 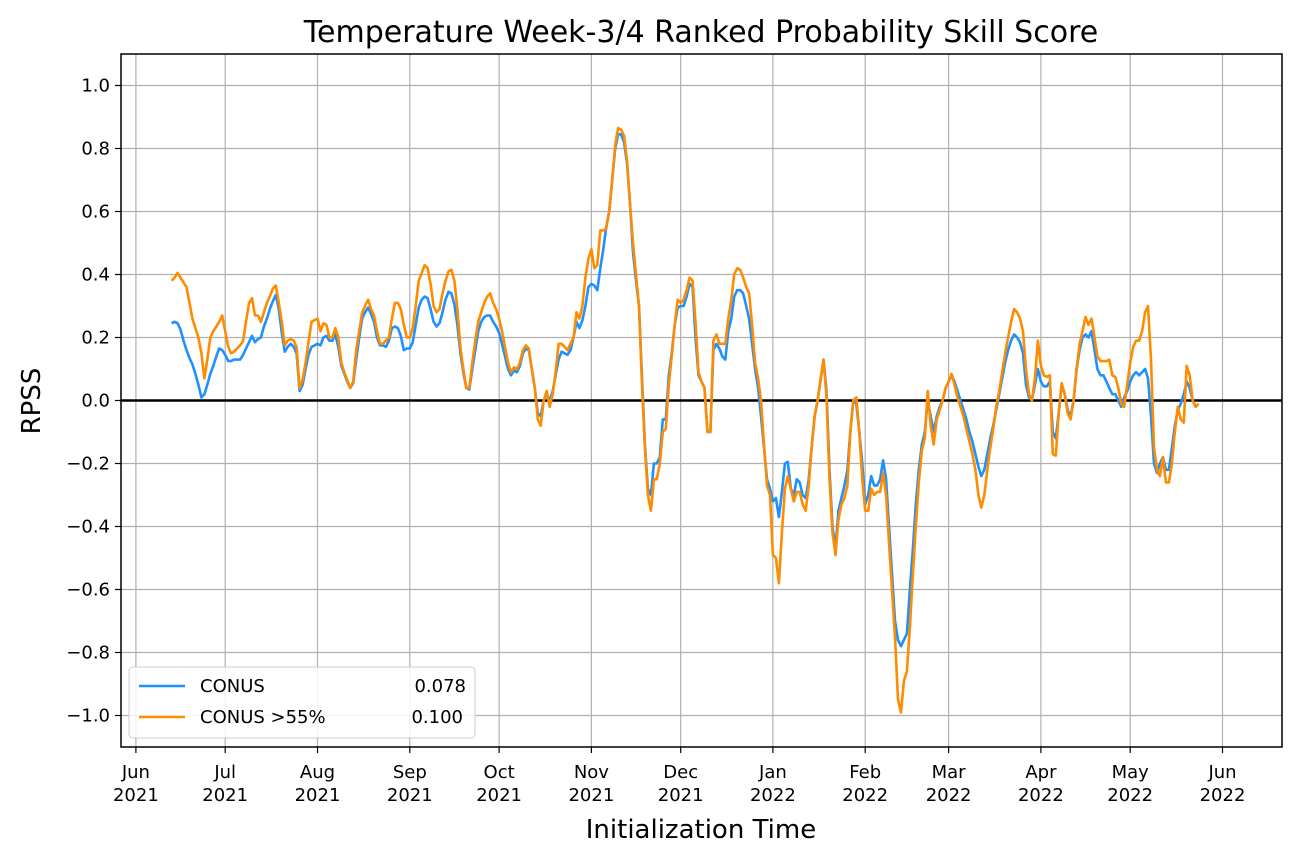 I want to click on x-tick-label-month: Apr, so click(x=1041, y=772).